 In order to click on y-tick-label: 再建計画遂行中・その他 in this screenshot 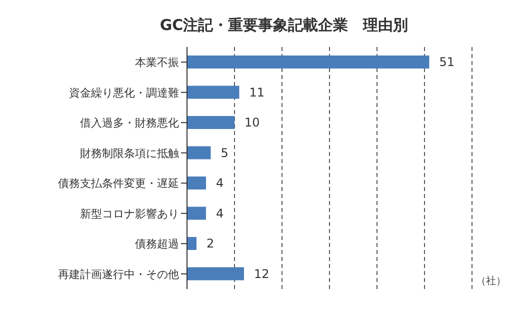, I will do `click(118, 274)`.